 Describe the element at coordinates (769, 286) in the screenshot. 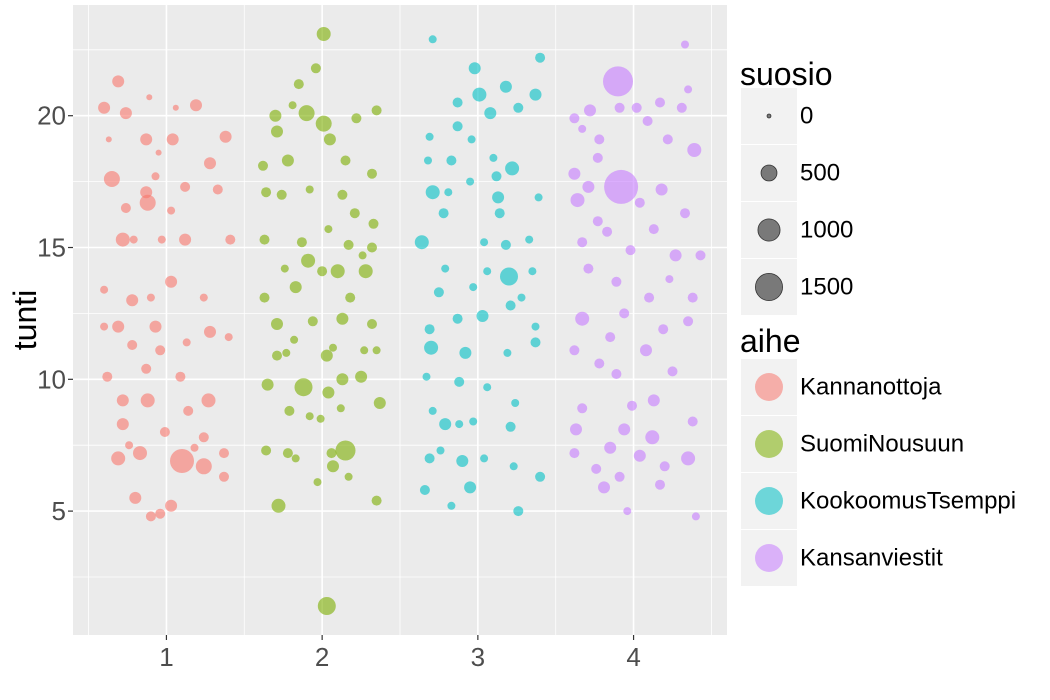

I see `size-legend-circle` at that location.